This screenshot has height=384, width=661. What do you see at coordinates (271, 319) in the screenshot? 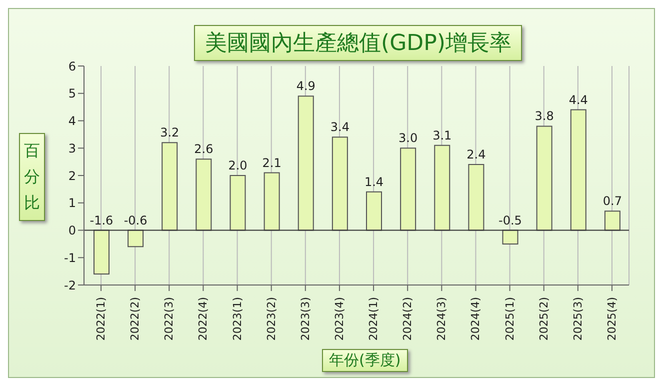
I see `x-tick-label: 2023(2)` at bounding box center [271, 319].